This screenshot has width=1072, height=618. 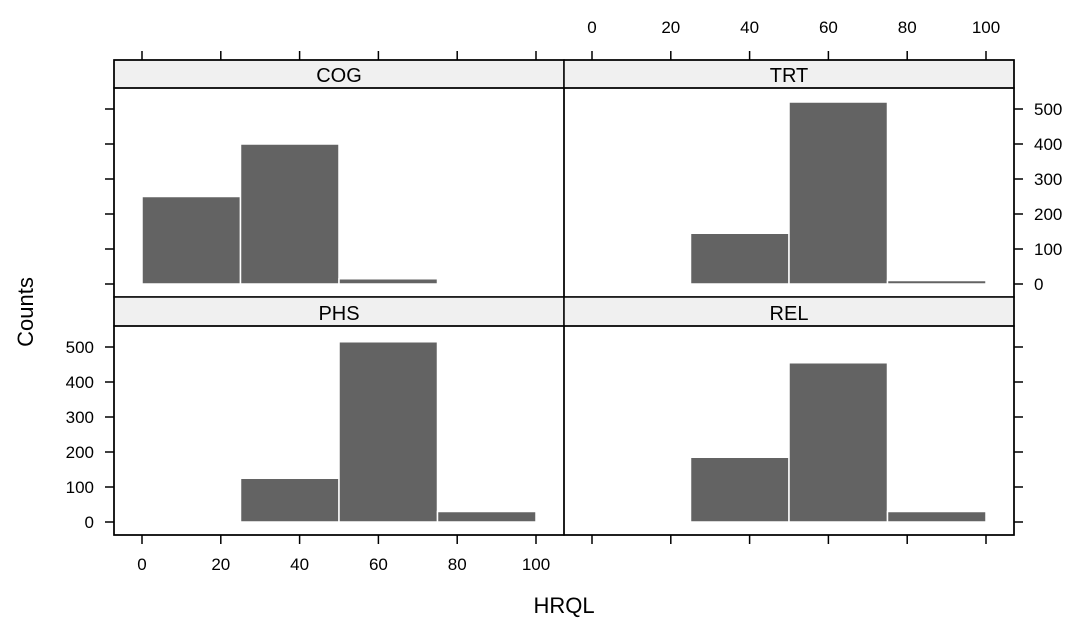 What do you see at coordinates (80, 452) in the screenshot?
I see `y-tick-label-left-200: 200` at bounding box center [80, 452].